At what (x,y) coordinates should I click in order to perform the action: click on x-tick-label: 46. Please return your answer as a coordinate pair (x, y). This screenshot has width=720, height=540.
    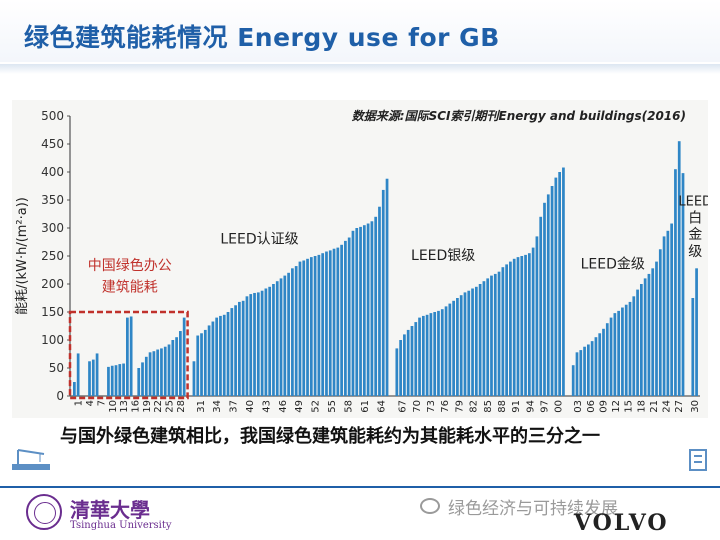
    Looking at the image, I should click on (283, 406).